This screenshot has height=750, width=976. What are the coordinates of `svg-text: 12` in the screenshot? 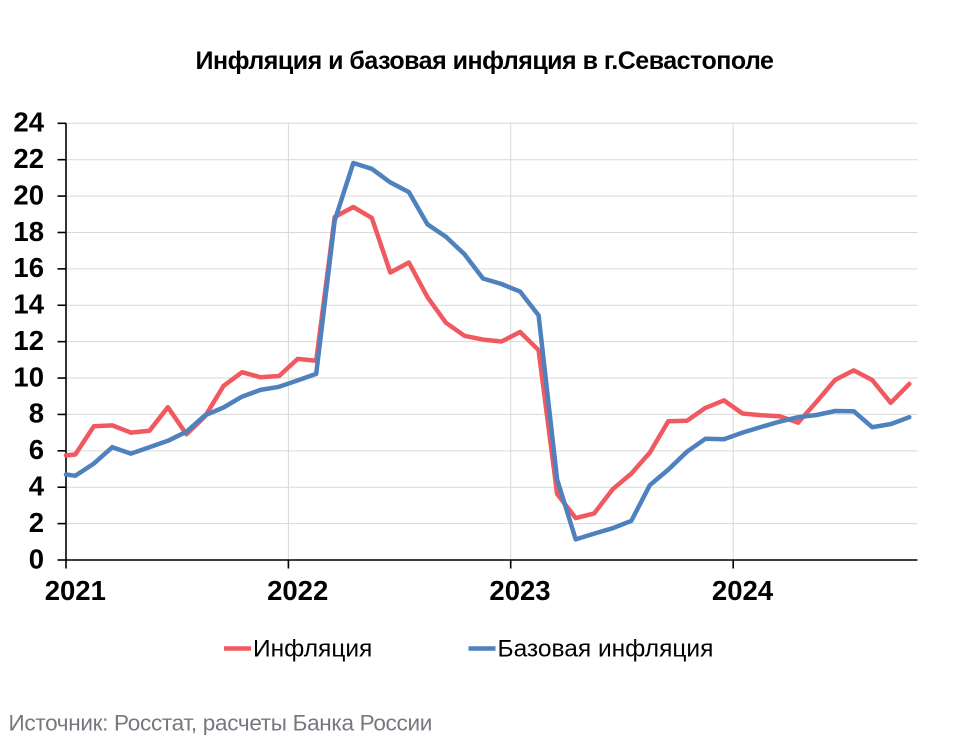 It's located at (28, 340).